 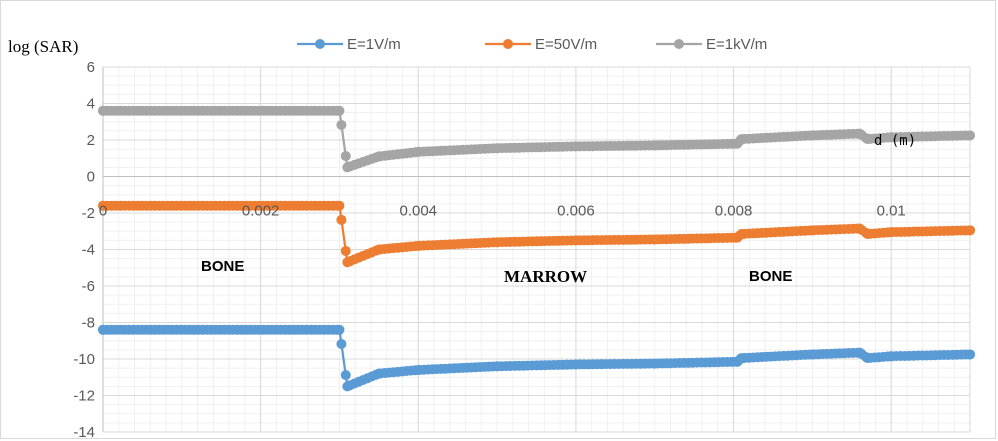 I want to click on y-tick-label: -12, so click(x=84, y=396).